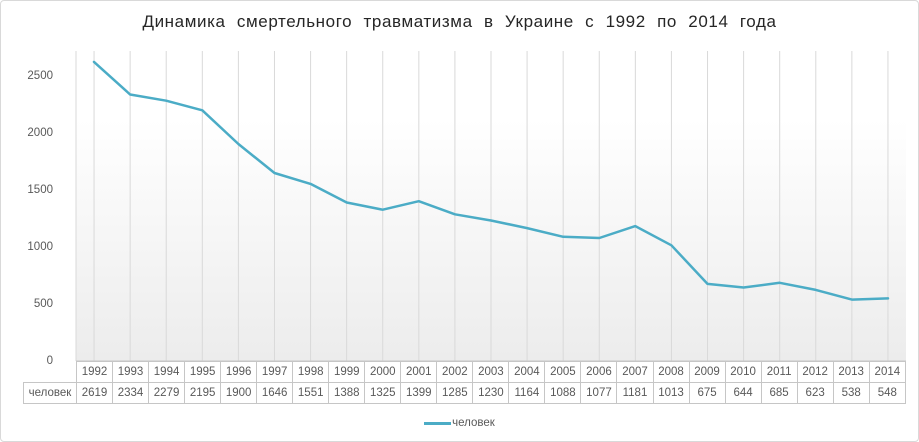 Image resolution: width=919 pixels, height=442 pixels. What do you see at coordinates (419, 372) in the screenshot?
I see `year-cell: 2001` at bounding box center [419, 372].